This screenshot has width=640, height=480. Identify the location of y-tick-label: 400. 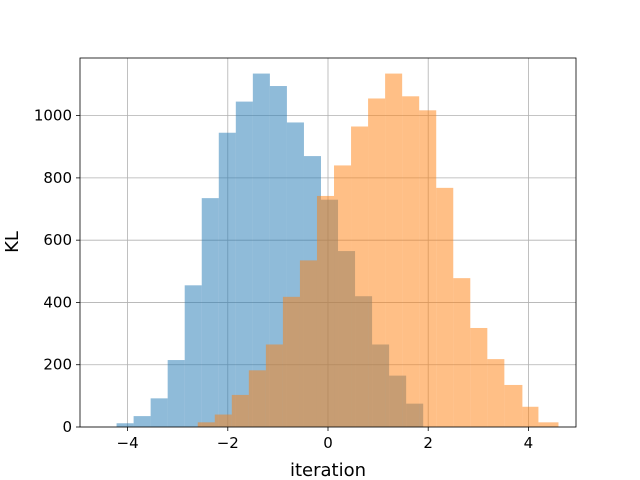
(57, 302).